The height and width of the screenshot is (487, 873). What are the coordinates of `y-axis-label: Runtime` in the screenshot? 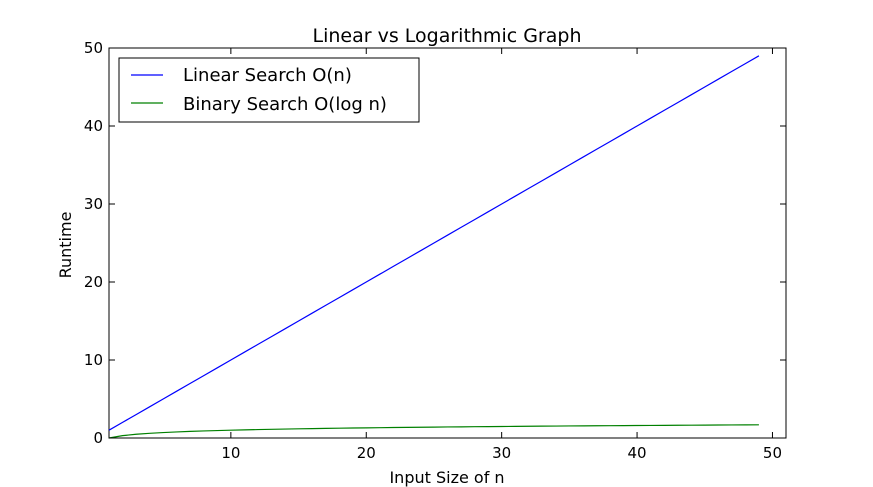 It's located at (65, 245).